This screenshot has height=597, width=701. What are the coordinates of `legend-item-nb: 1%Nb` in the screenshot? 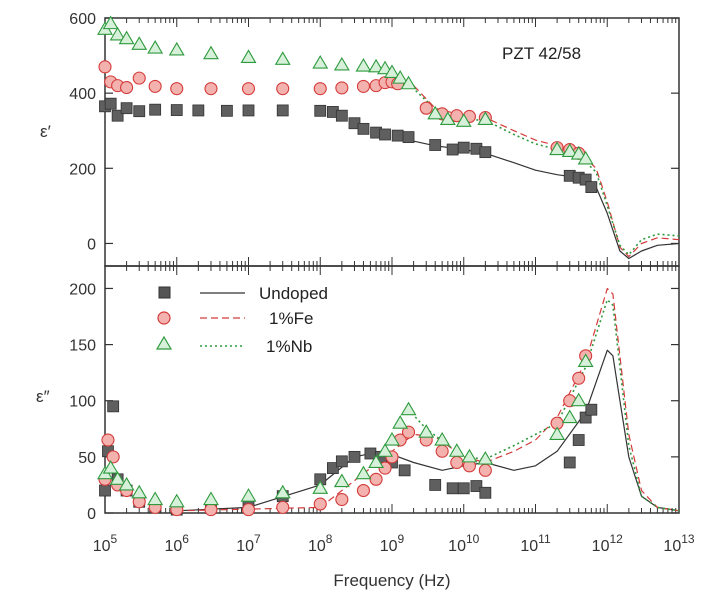 It's located at (233, 345).